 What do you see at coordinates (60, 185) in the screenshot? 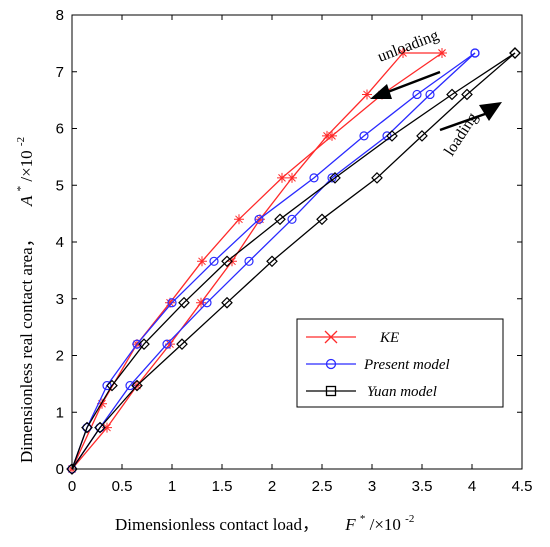
I see `y-tick-label: 5` at bounding box center [60, 185].